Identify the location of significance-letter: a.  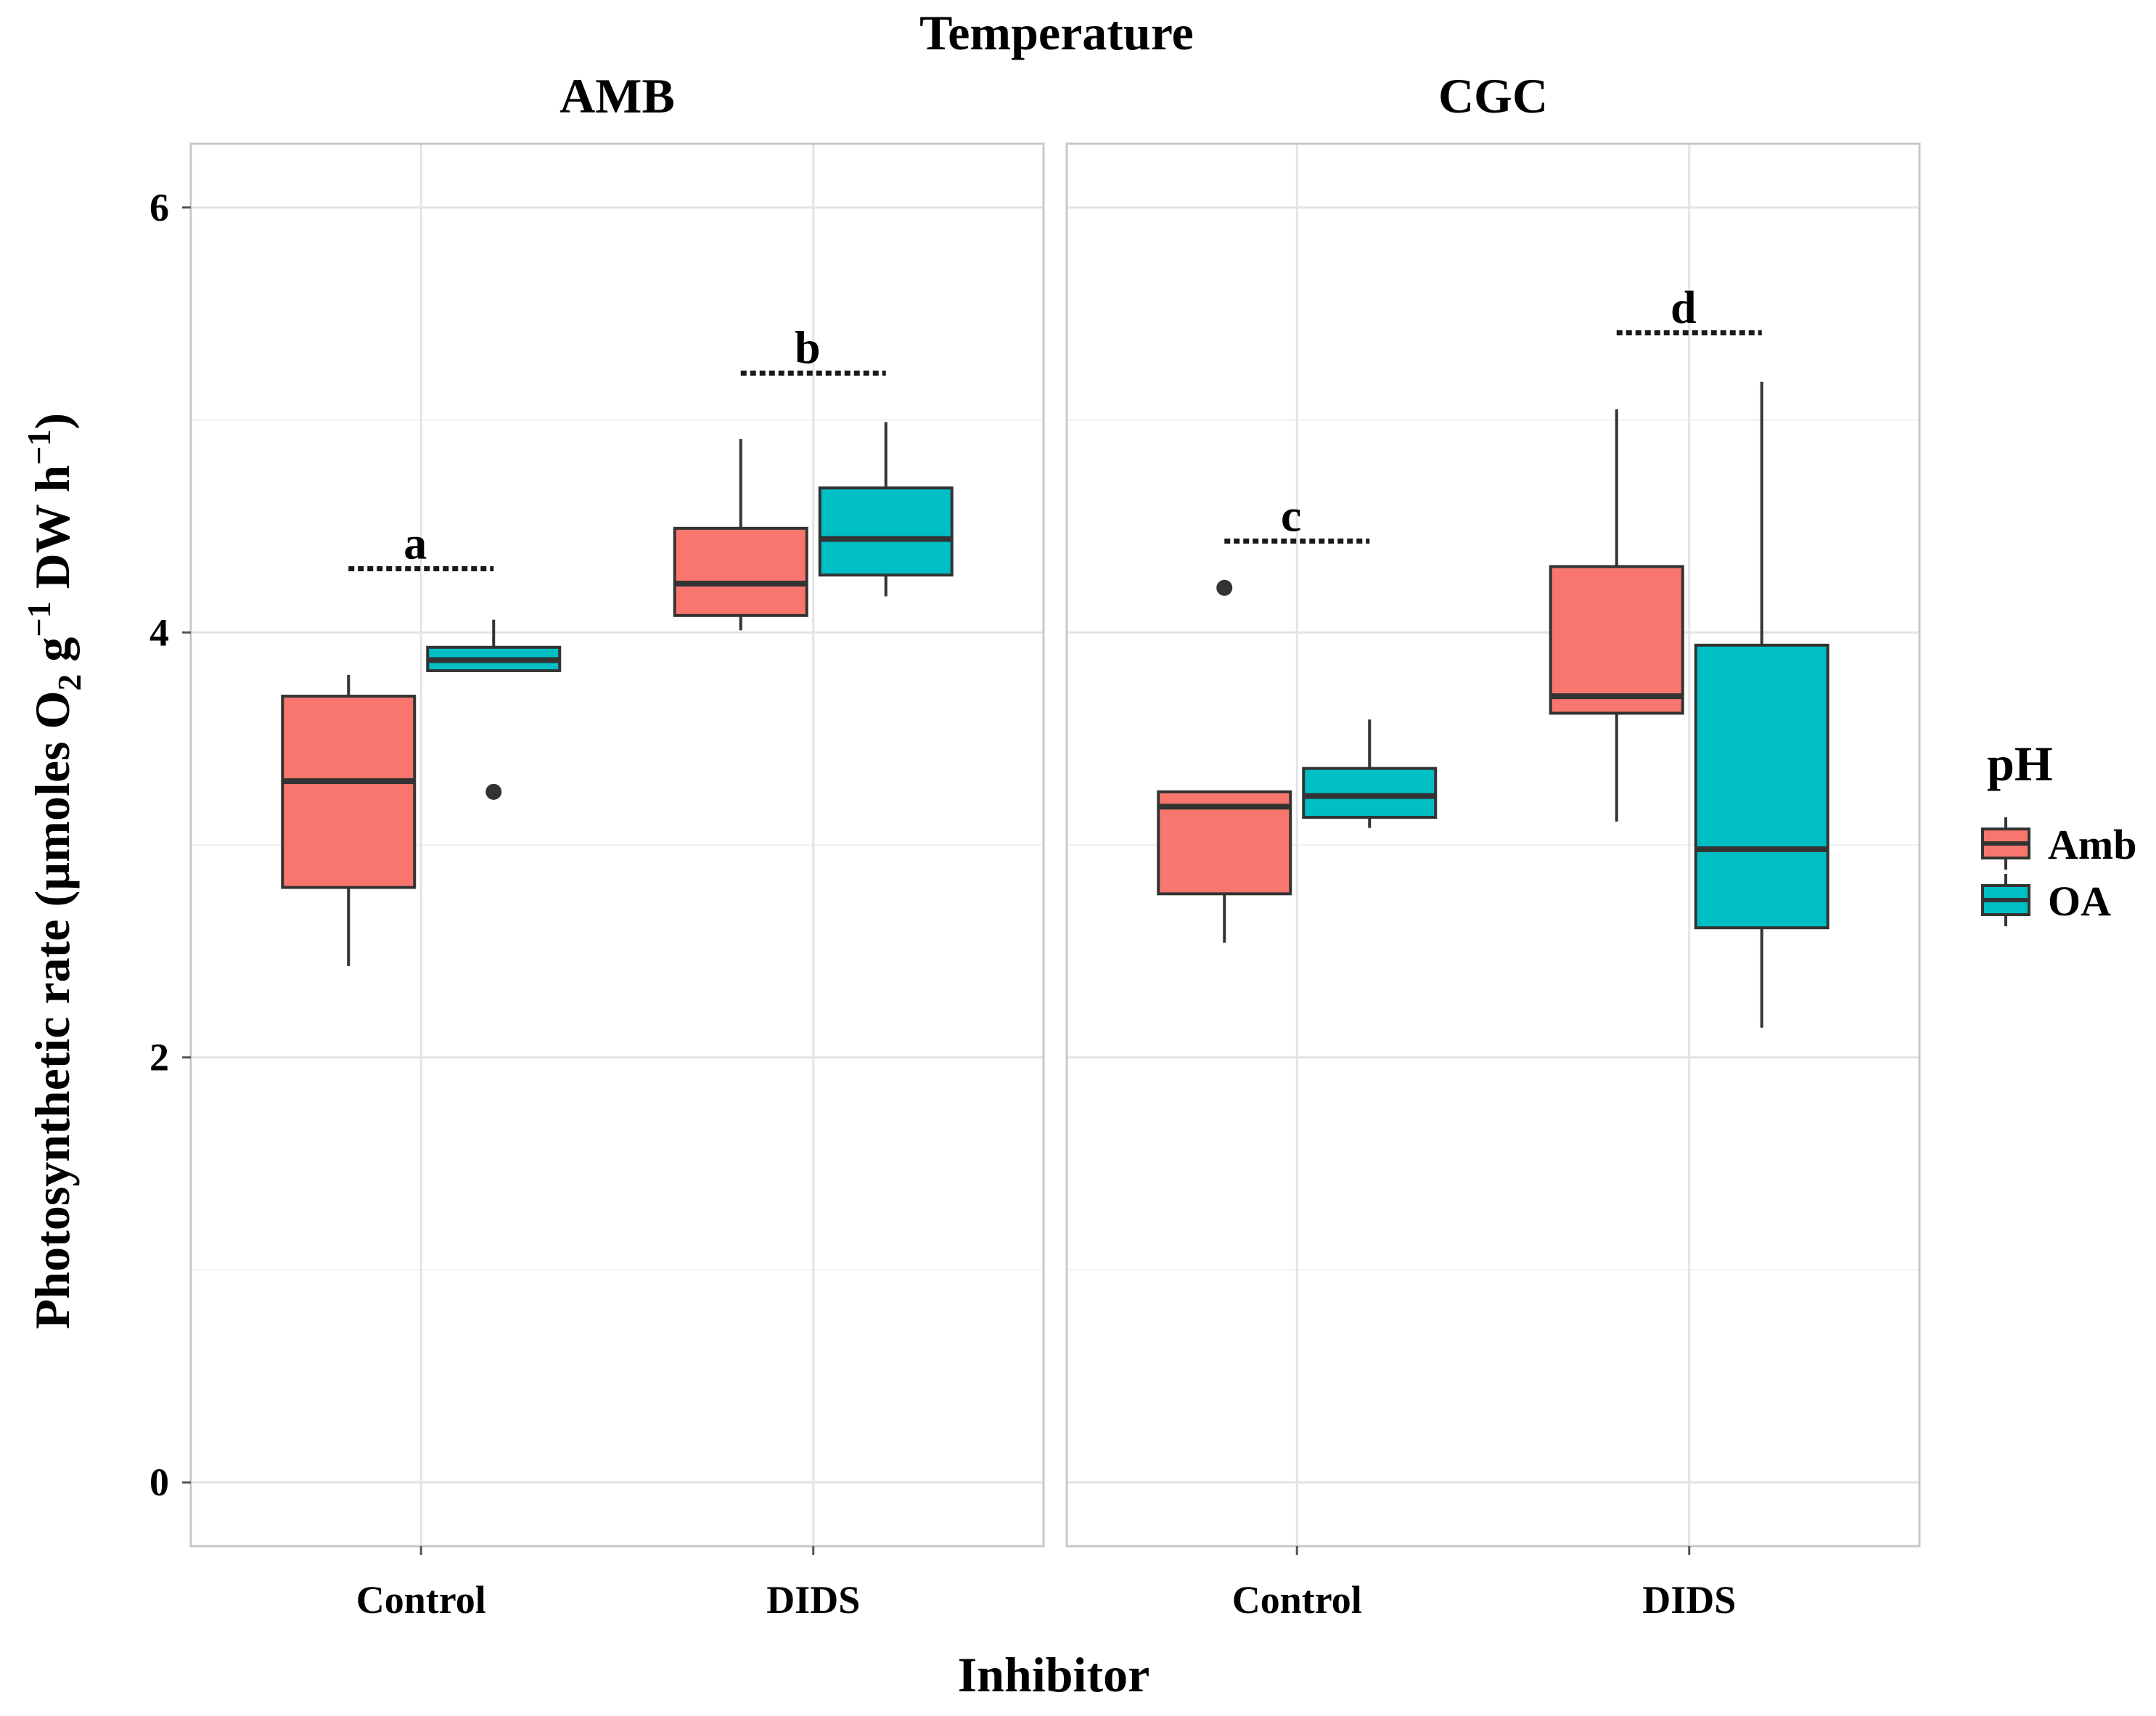
(415, 542).